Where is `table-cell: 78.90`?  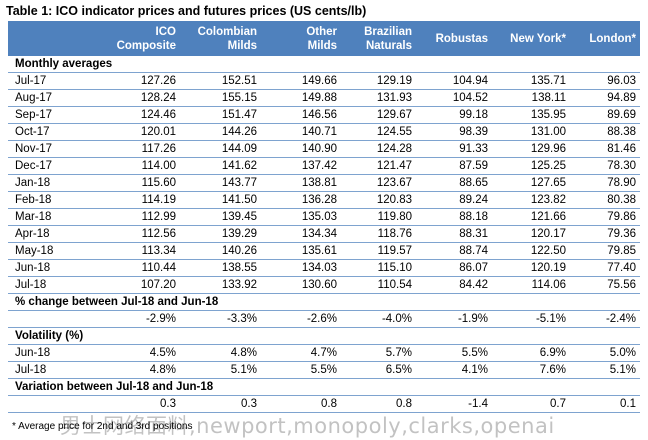 table-cell: 78.90 is located at coordinates (605, 183).